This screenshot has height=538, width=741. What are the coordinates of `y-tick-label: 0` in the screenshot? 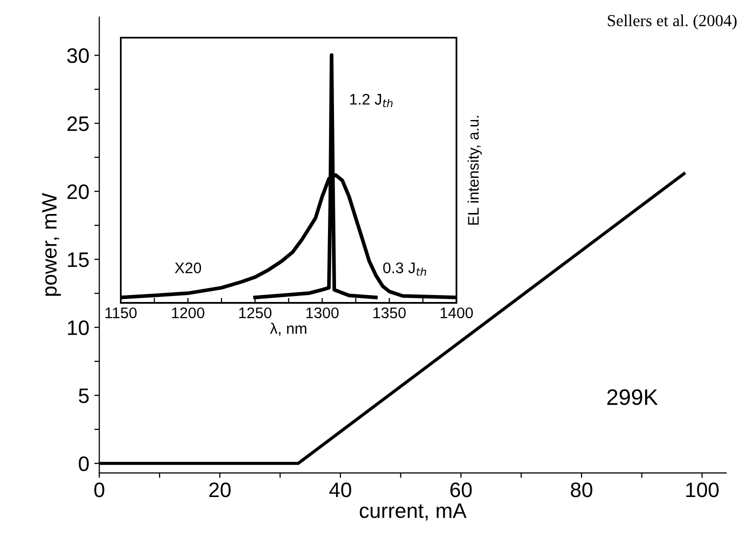 It's located at (83, 464).